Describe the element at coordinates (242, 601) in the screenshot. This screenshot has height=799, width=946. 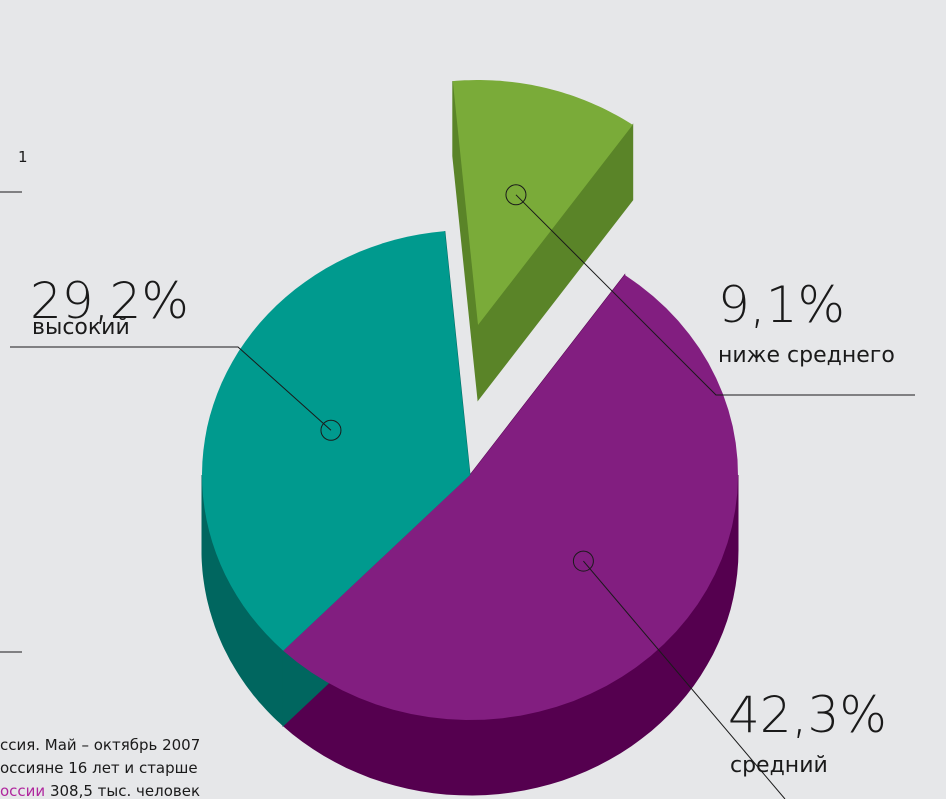
I see `slice-wall` at that location.